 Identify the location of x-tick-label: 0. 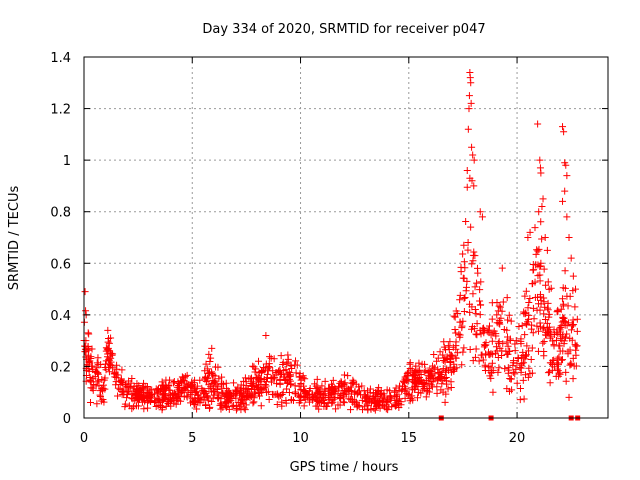
(84, 438).